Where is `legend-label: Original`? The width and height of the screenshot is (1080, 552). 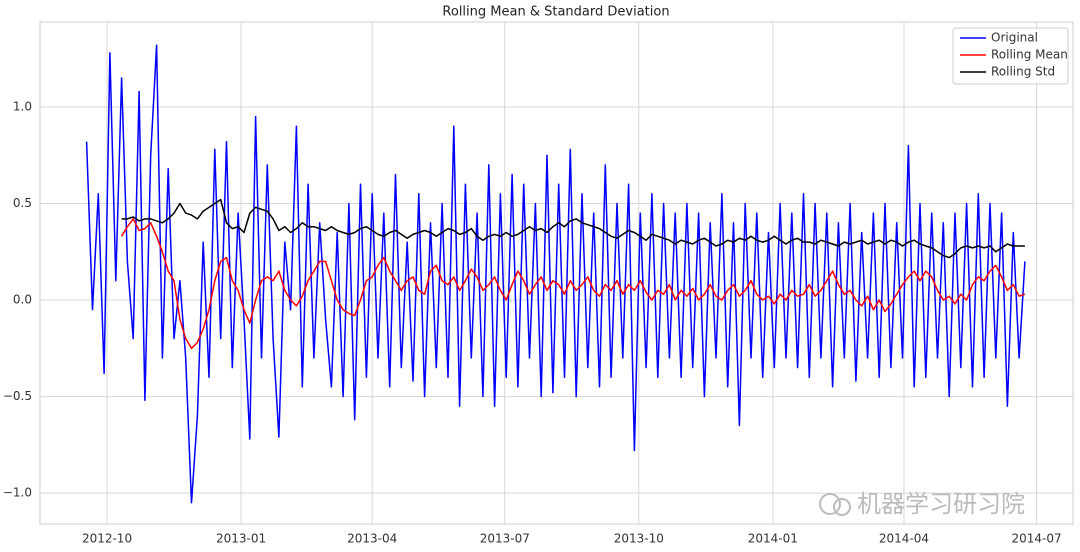
legend-label: Original is located at coordinates (1014, 38).